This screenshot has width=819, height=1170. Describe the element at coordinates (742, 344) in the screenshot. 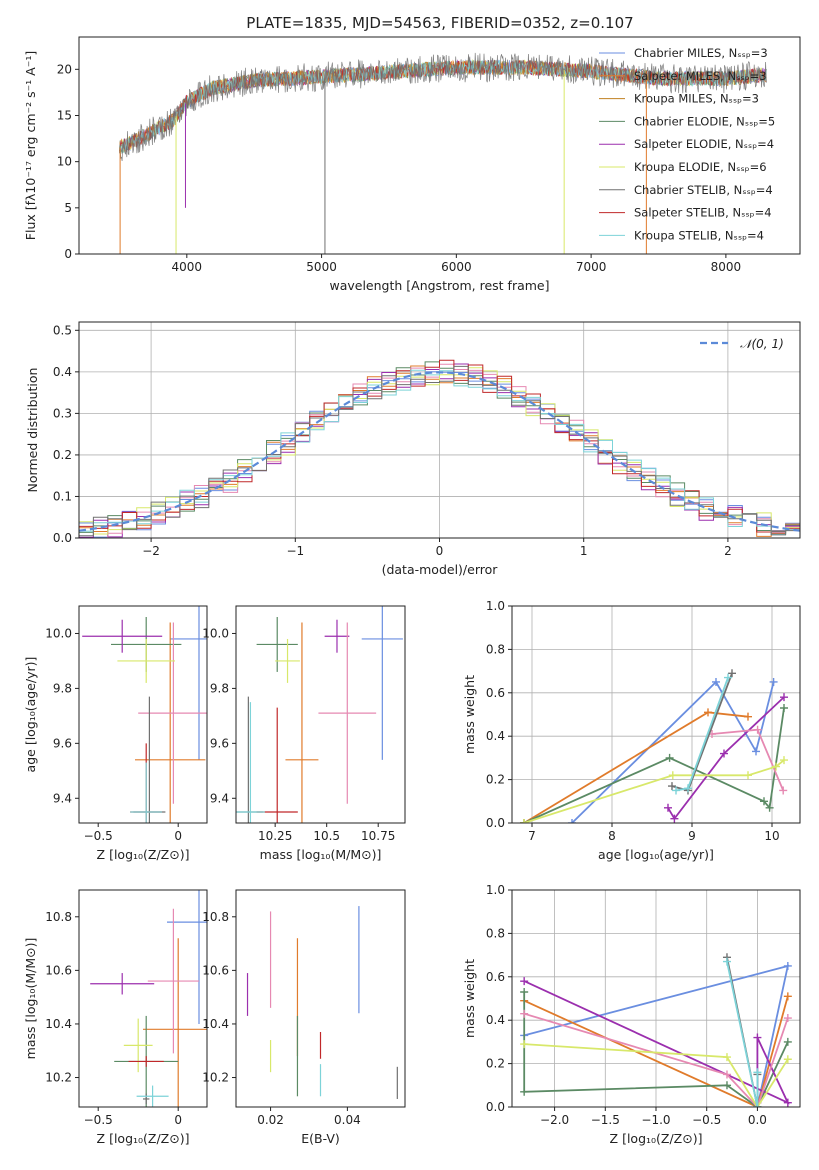

I see `legend: 𝒩(0, 1)` at that location.